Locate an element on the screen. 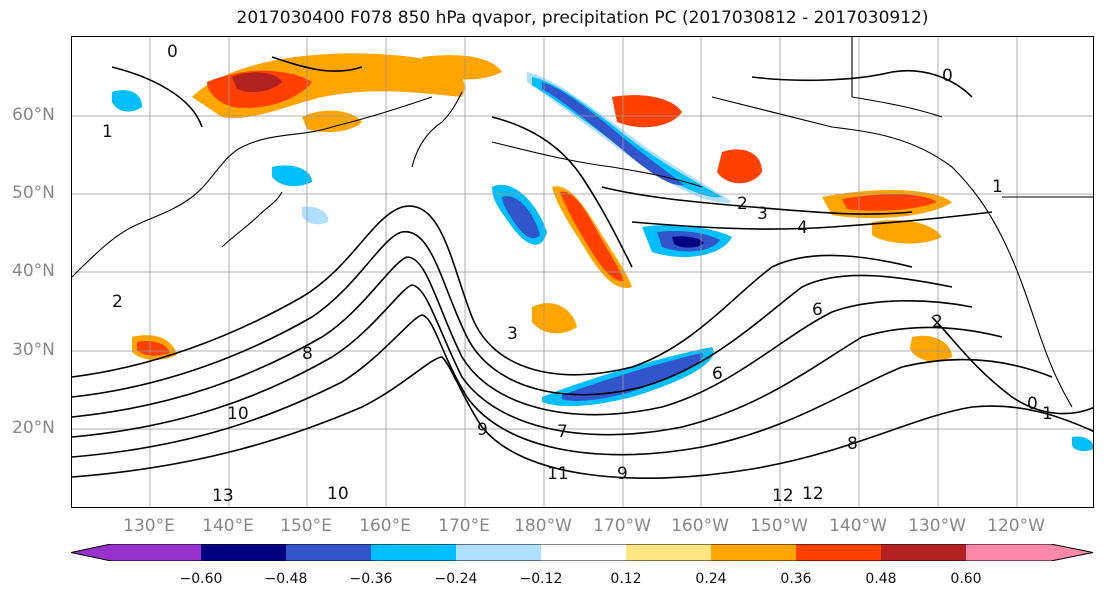 The width and height of the screenshot is (1105, 601). colorbar-over-arrow is located at coordinates (1029, 552).